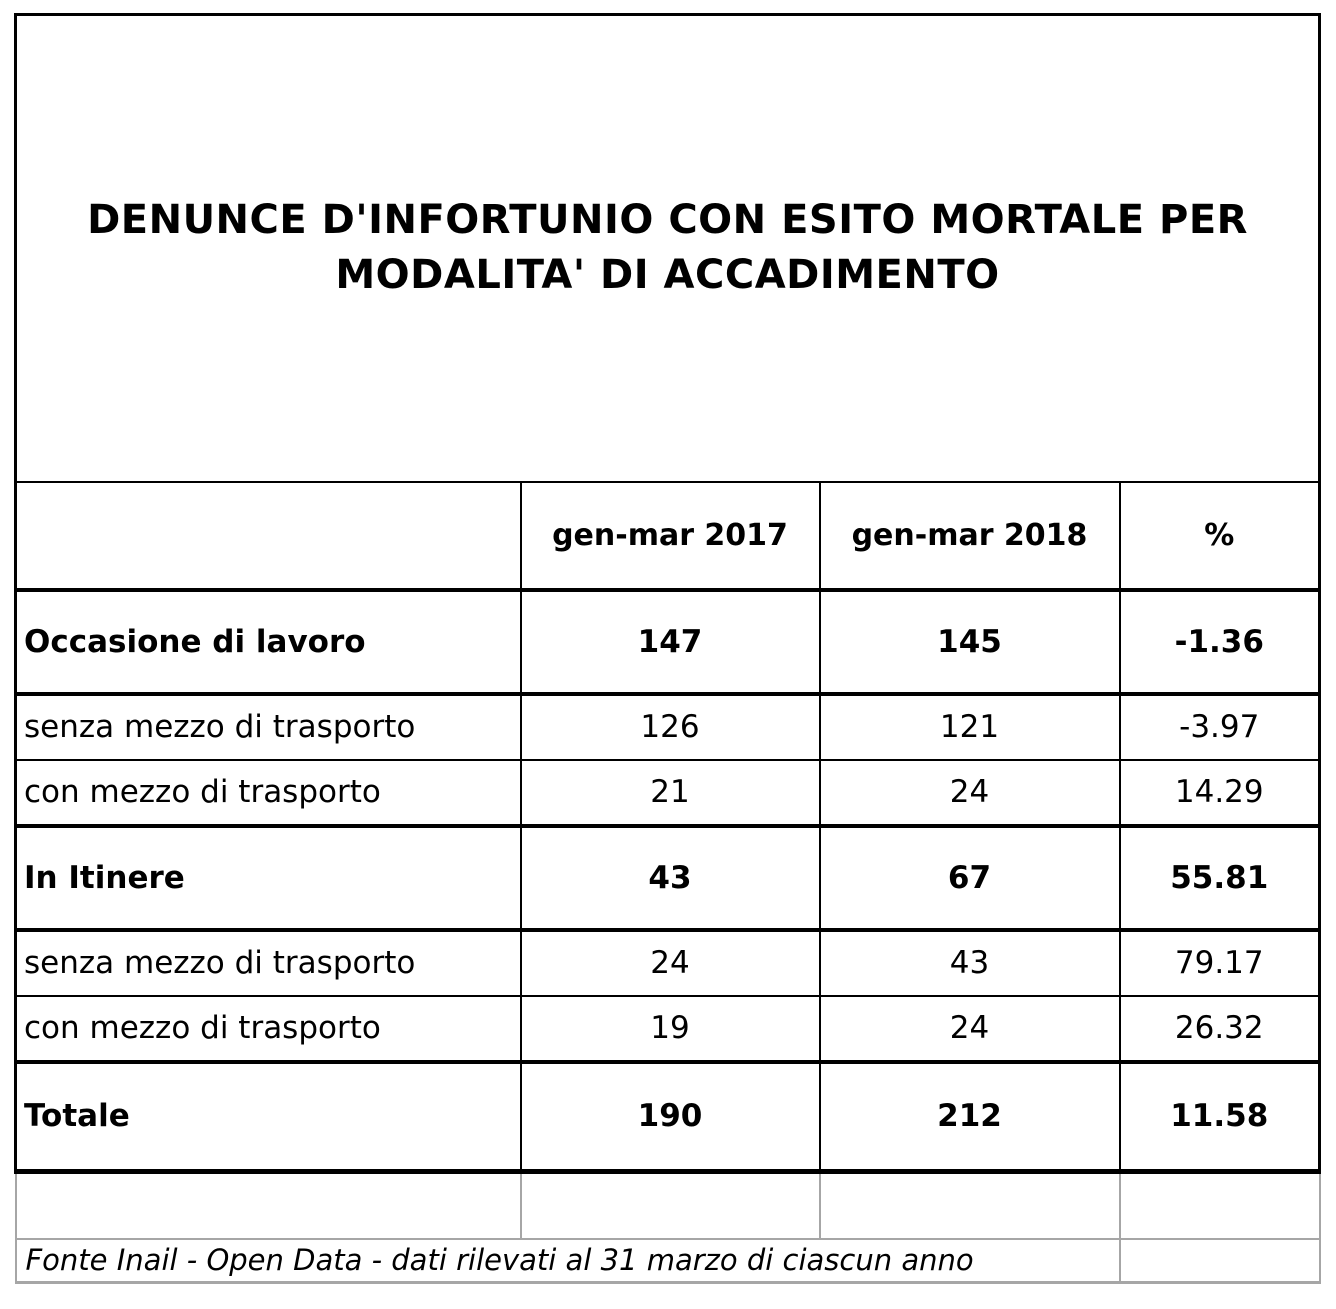 The width and height of the screenshot is (1336, 1309). Describe the element at coordinates (1220, 1116) in the screenshot. I see `value-percent: 11.58` at that location.